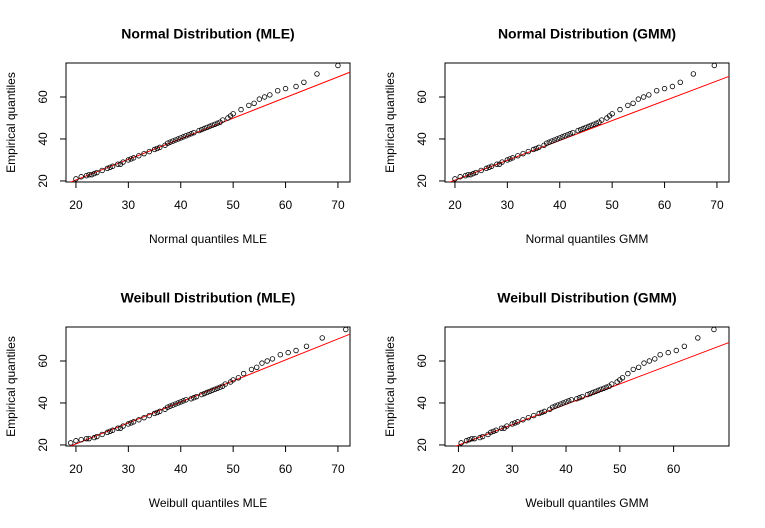  What do you see at coordinates (207, 34) in the screenshot?
I see `panel-title: Normal Distribution (MLE)` at bounding box center [207, 34].